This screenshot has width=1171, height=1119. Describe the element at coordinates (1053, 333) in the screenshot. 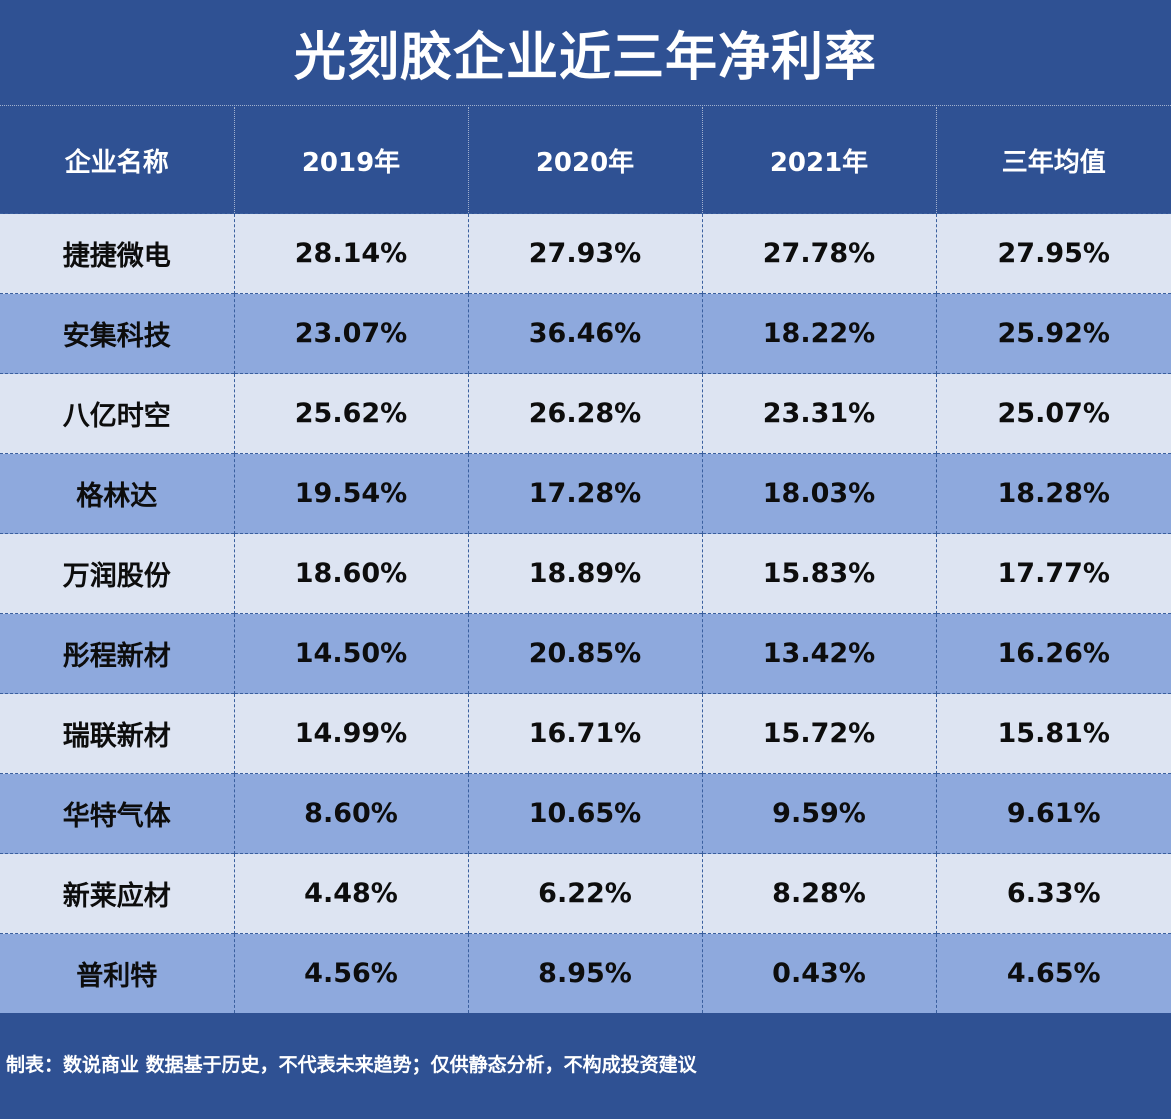

I see `value-average-cell: 25.92%` at that location.